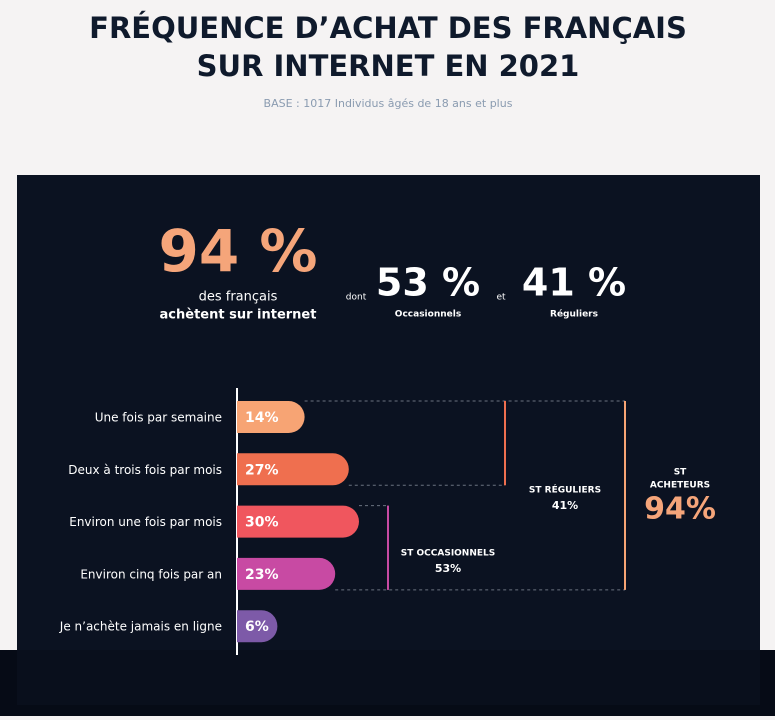 This screenshot has height=720, width=775. What do you see at coordinates (158, 418) in the screenshot?
I see `category-label: Une fois par semaine` at bounding box center [158, 418].